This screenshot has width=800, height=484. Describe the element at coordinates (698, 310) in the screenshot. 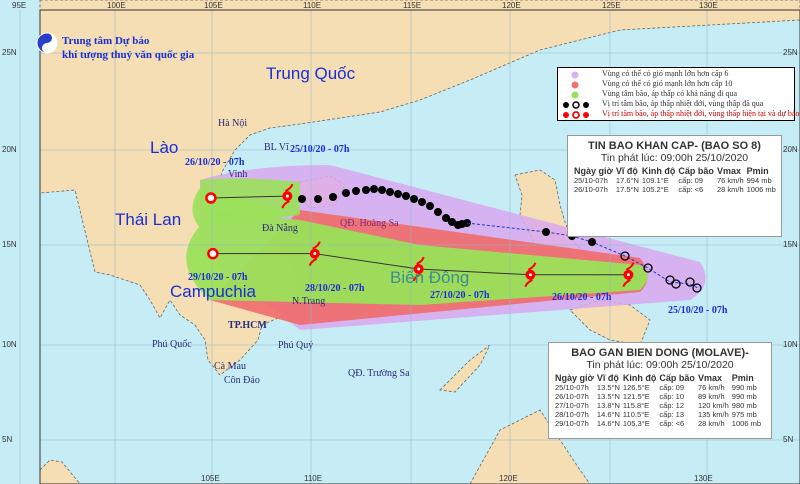

I see `date-molave-now: 25/10/20 - 07h` at that location.